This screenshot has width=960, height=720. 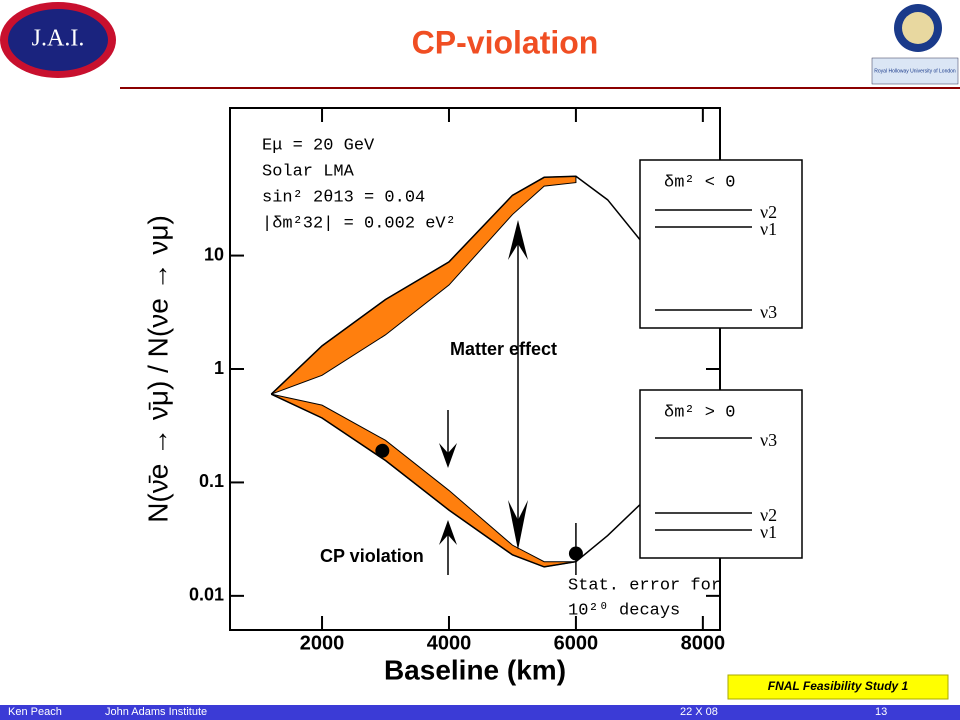 I want to click on parameter: sin² 2θ13 = 0.04, so click(x=343, y=197).